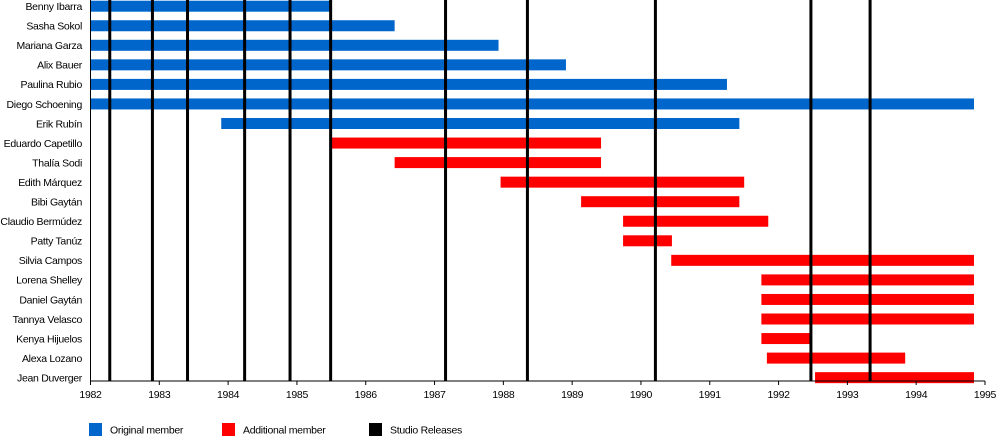  I want to click on legend-swatch-release, so click(375, 429).